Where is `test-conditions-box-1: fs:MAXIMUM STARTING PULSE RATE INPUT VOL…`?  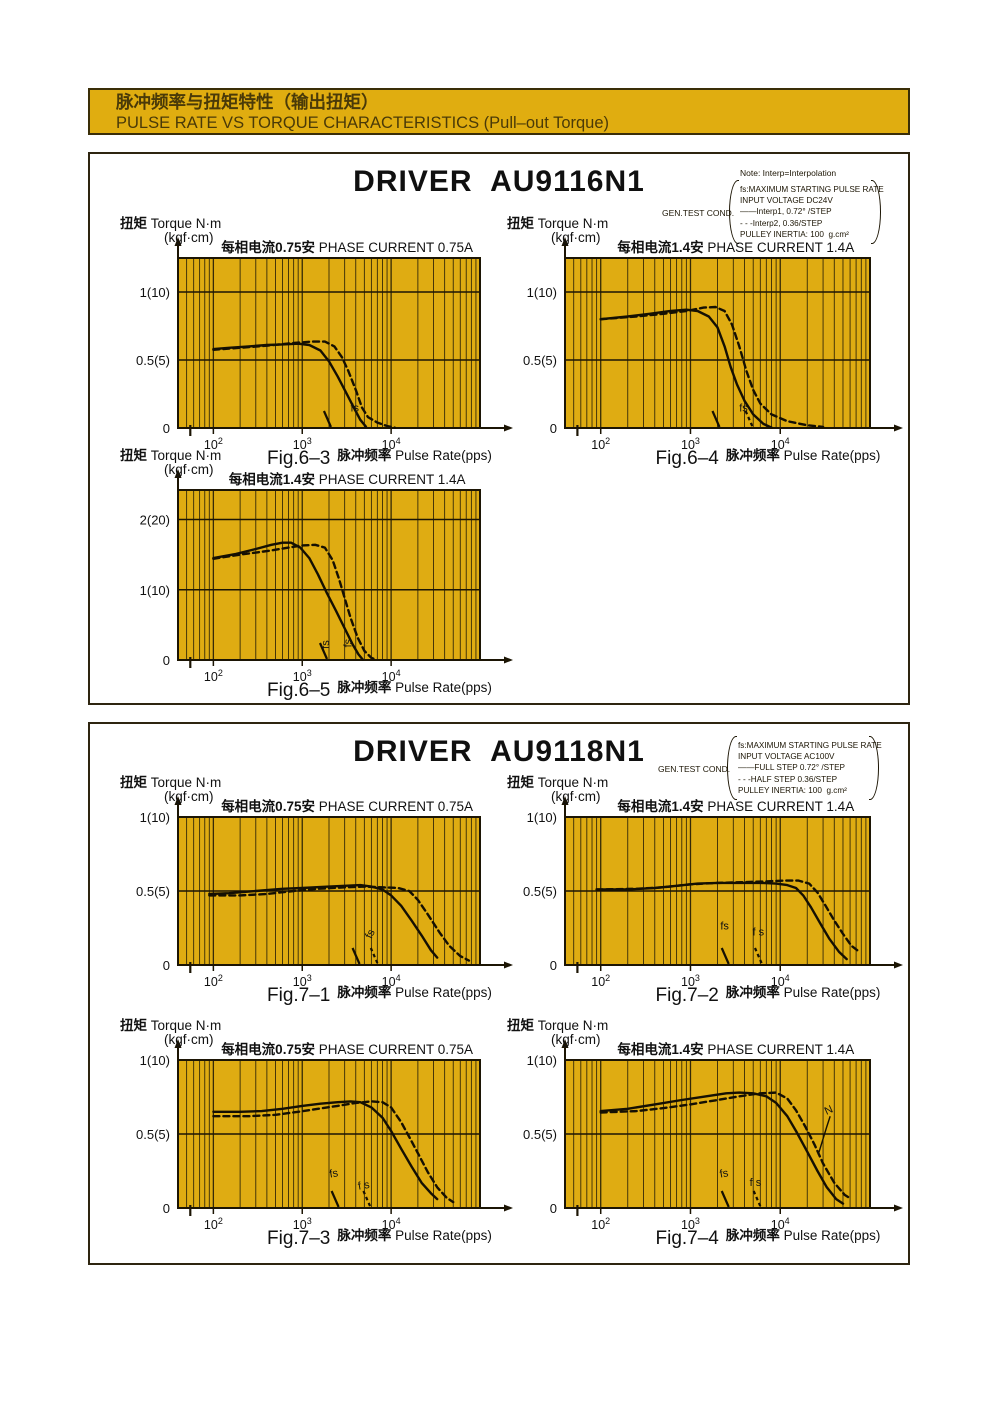 test-conditions-box-1: fs:MAXIMUM STARTING PULSE RATE INPUT VOL… is located at coordinates (806, 212).